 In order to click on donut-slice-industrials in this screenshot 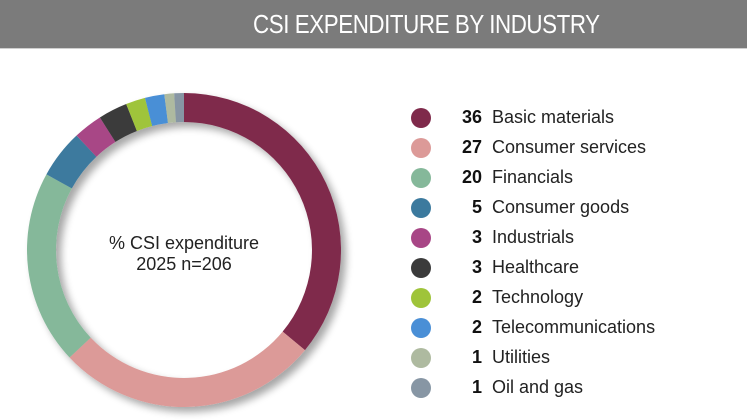, I will do `click(96, 137)`.